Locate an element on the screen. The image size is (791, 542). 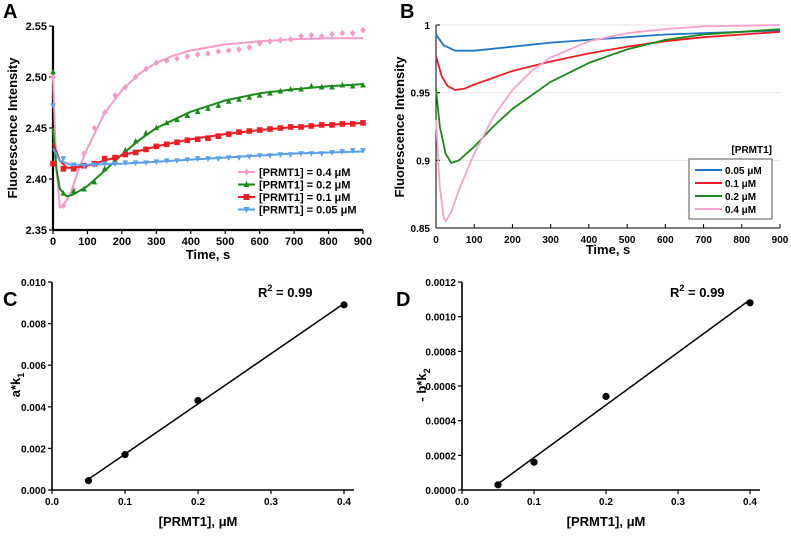
y-axis-label-subscript: 2 is located at coordinates (427, 370).